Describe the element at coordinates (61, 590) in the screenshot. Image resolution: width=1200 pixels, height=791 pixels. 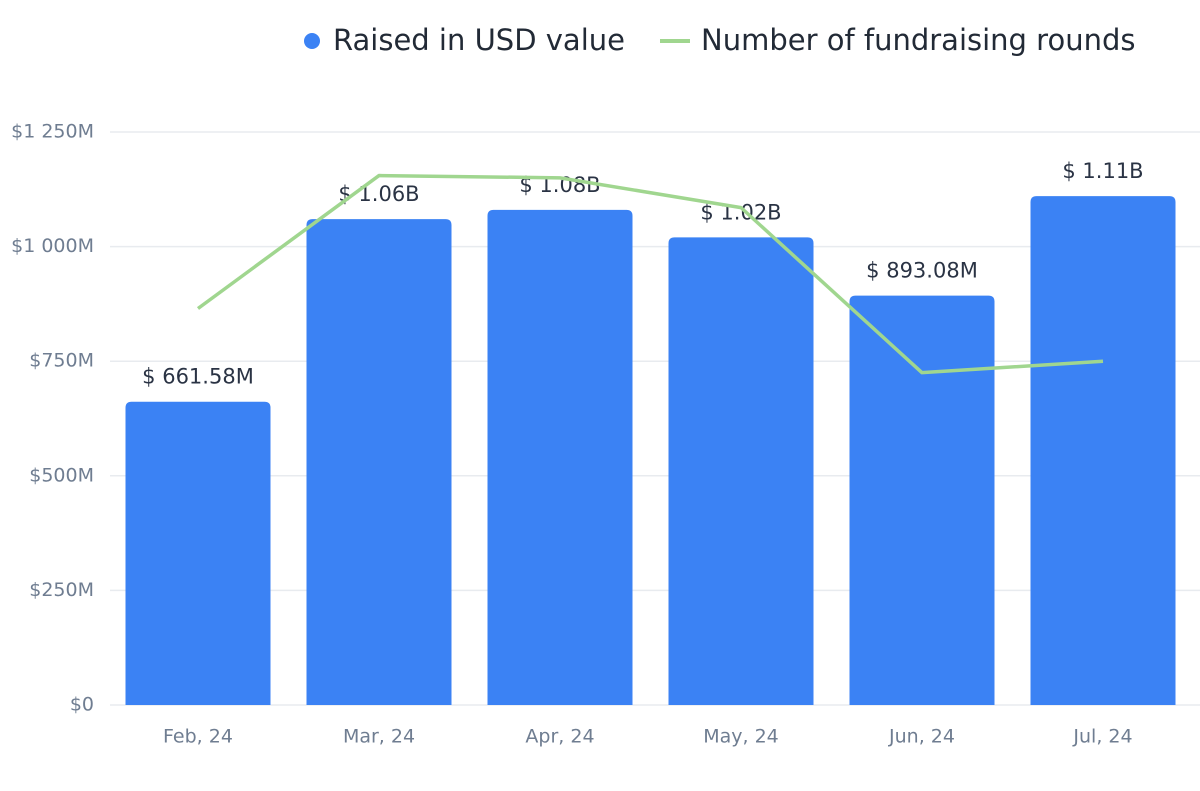
I see `y-tick-label: $250M` at that location.